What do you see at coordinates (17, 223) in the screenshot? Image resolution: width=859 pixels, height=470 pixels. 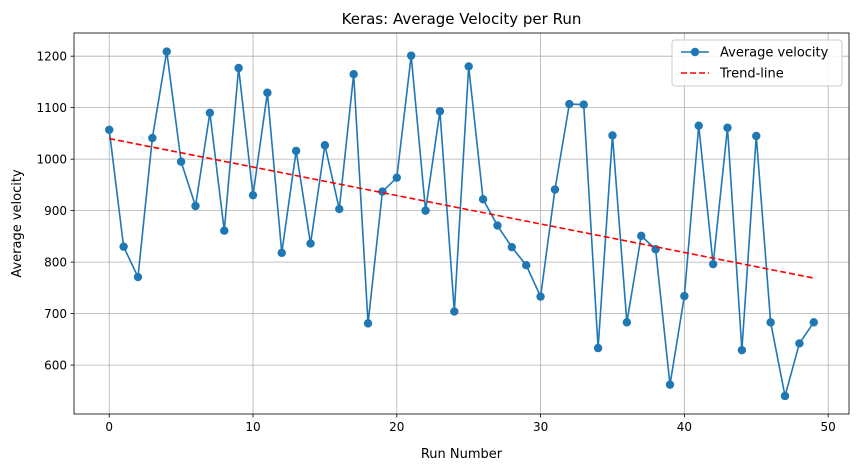 I see `y-axis-label: Average velocity` at bounding box center [17, 223].